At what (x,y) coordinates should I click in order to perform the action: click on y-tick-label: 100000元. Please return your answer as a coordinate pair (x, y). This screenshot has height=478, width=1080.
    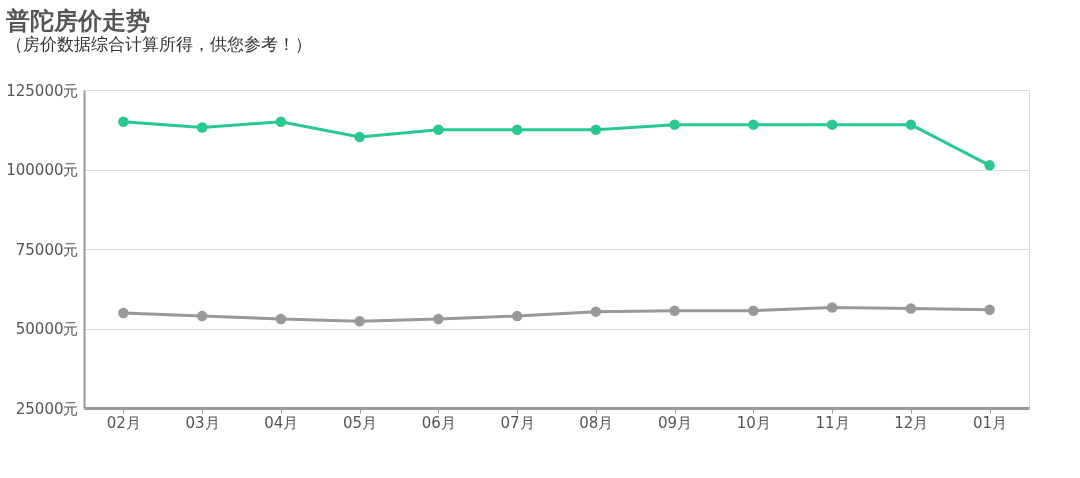
    Looking at the image, I should click on (42, 170).